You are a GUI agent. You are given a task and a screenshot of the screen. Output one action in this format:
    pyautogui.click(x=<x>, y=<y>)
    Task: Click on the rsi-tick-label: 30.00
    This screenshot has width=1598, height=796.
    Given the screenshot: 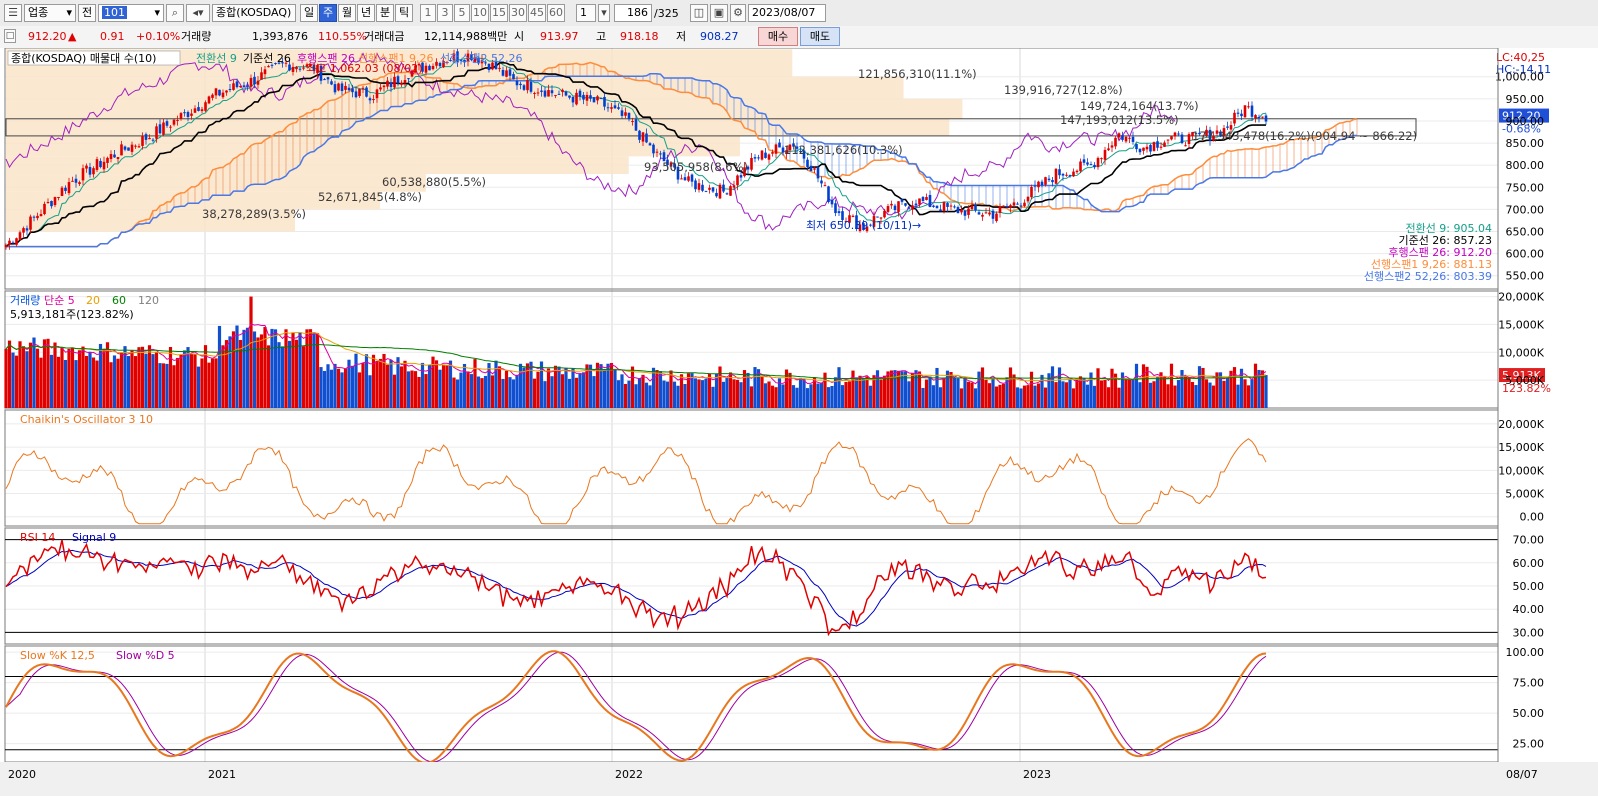 What is the action you would take?
    pyautogui.click(x=1529, y=632)
    